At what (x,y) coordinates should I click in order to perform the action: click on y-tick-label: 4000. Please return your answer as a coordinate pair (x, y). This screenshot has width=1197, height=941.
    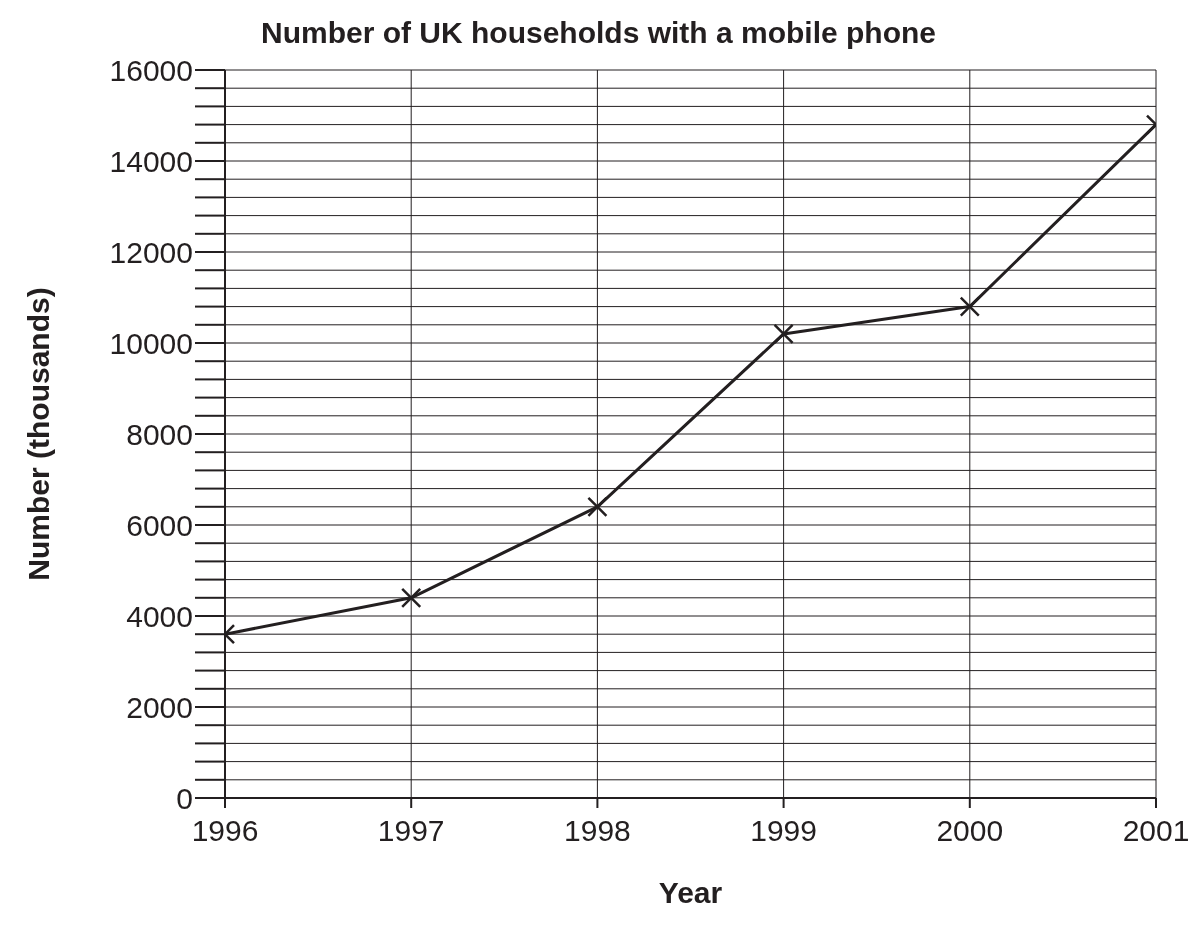
    Looking at the image, I should click on (159, 616).